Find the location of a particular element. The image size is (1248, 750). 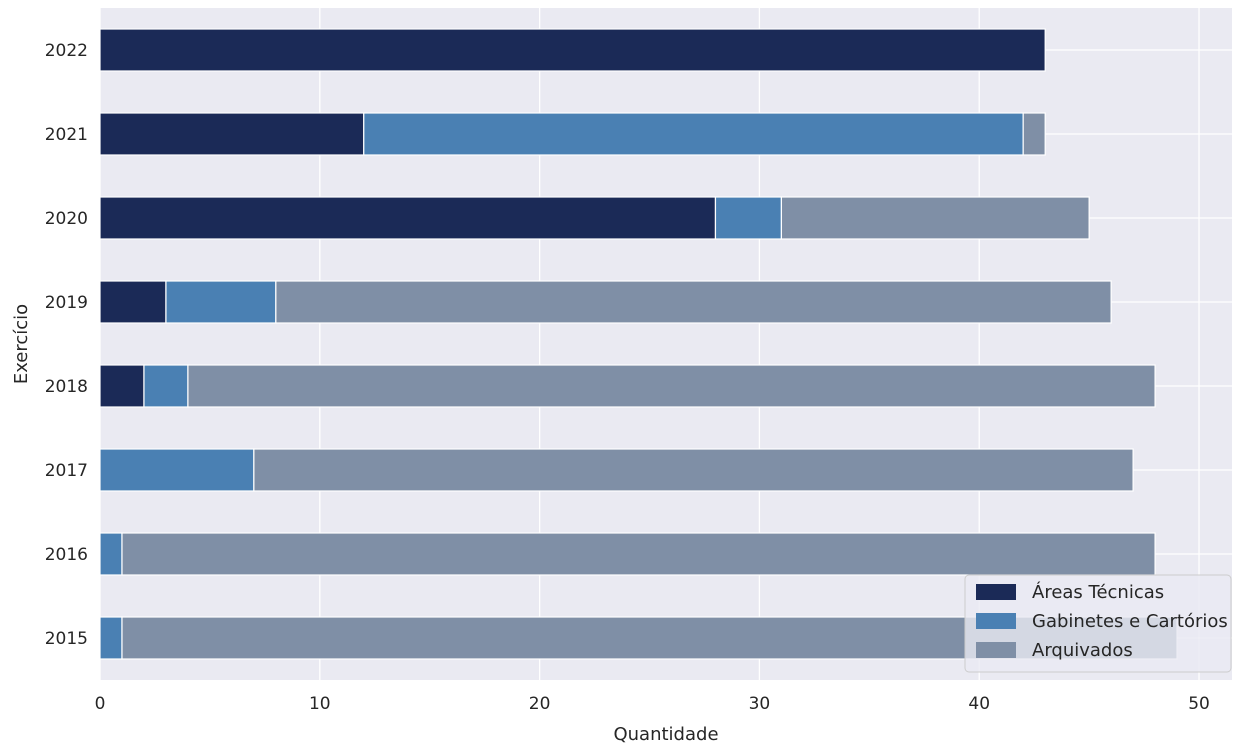

y-tick-label: 2017 is located at coordinates (66, 471).